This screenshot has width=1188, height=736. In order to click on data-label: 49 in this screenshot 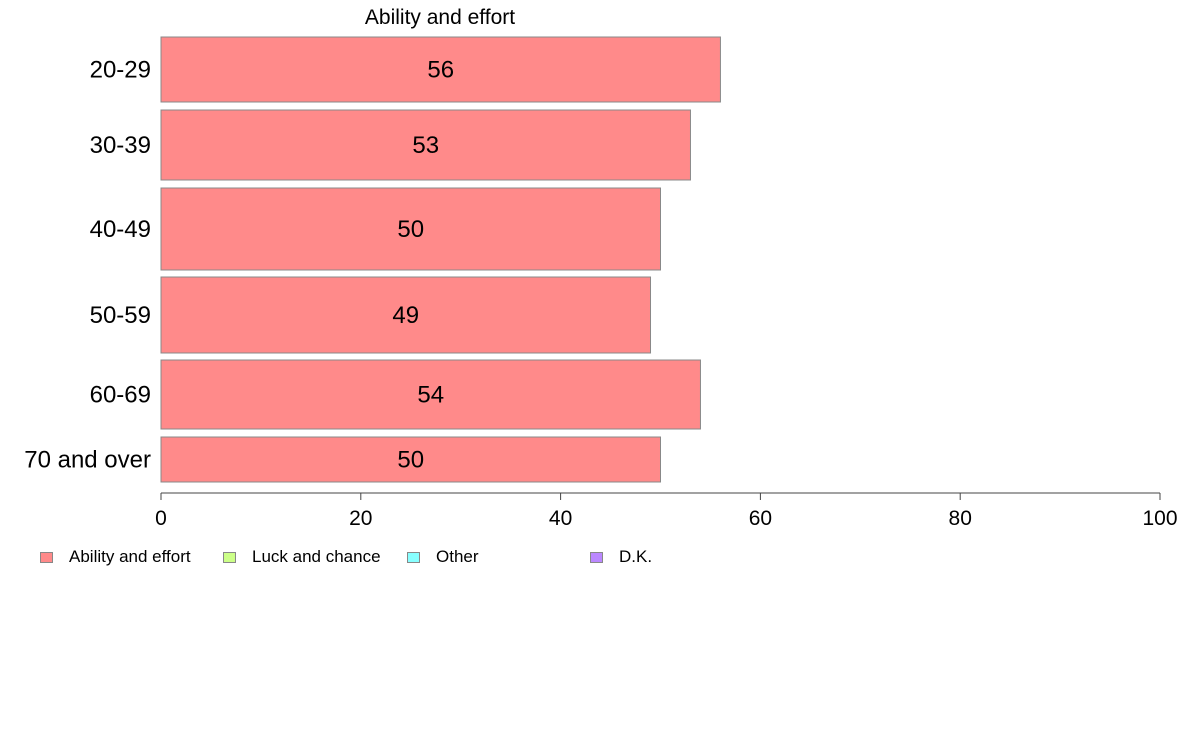, I will do `click(405, 315)`.